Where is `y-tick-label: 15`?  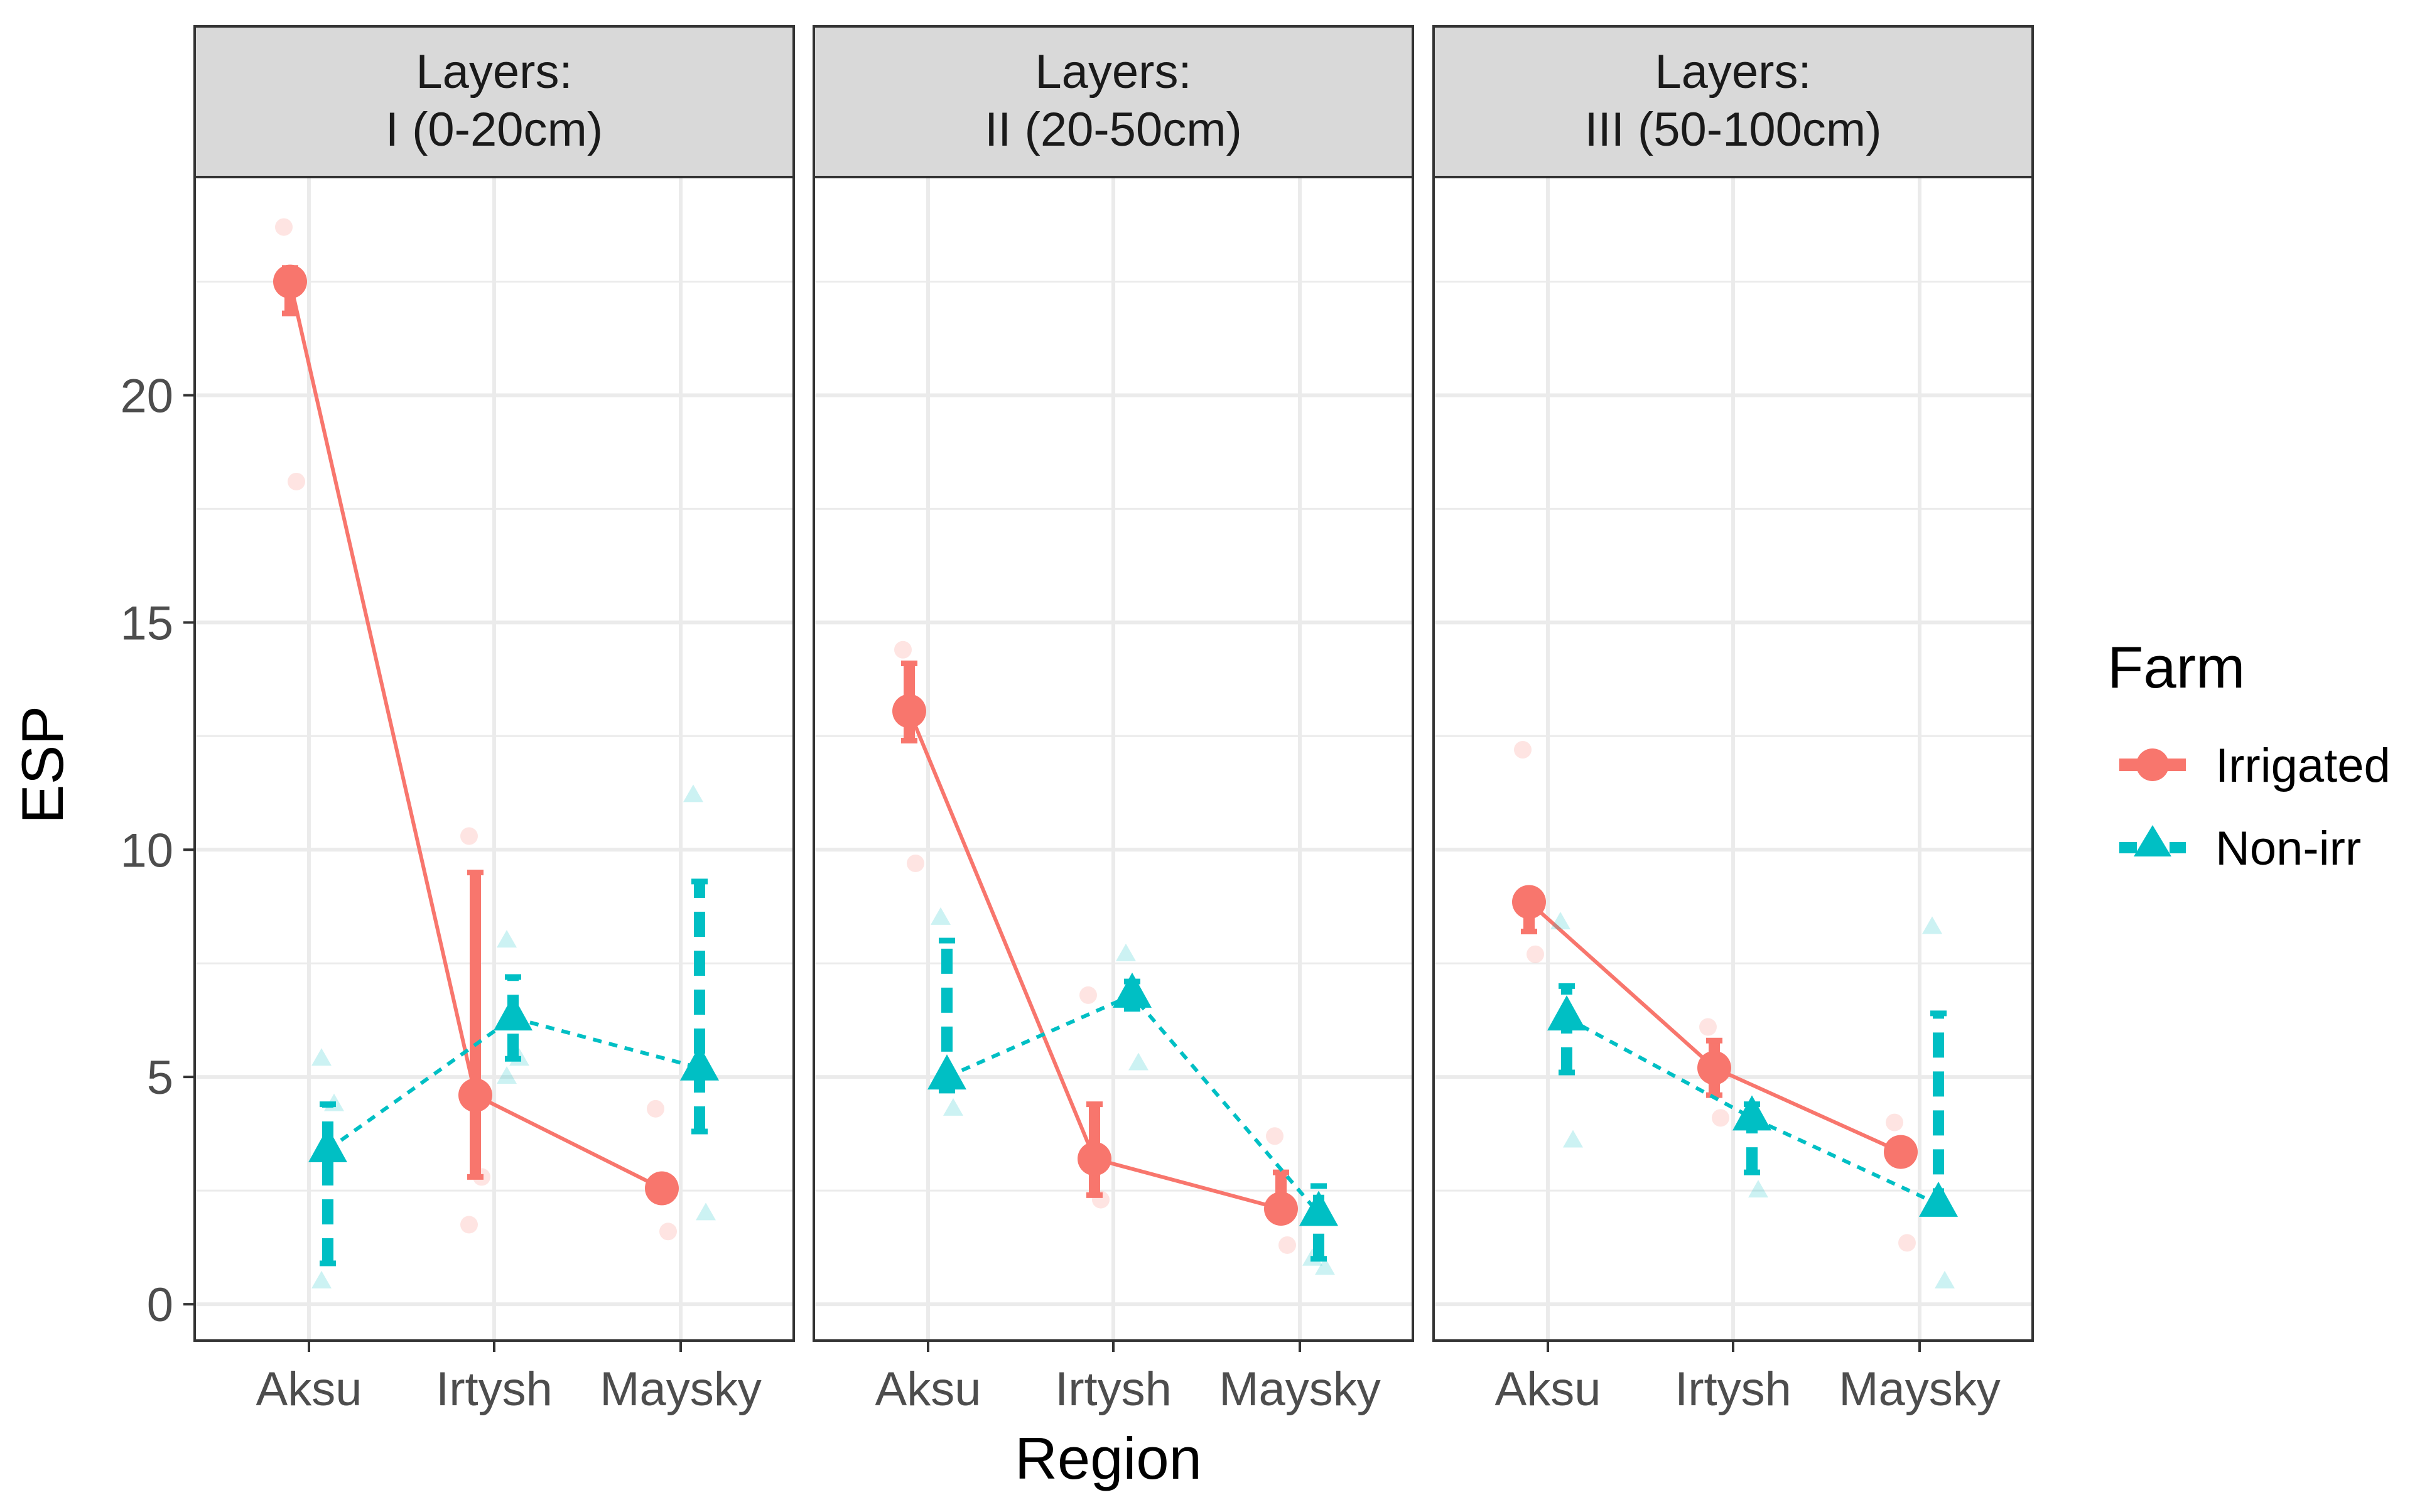 y-tick-label: 15 is located at coordinates (146, 623).